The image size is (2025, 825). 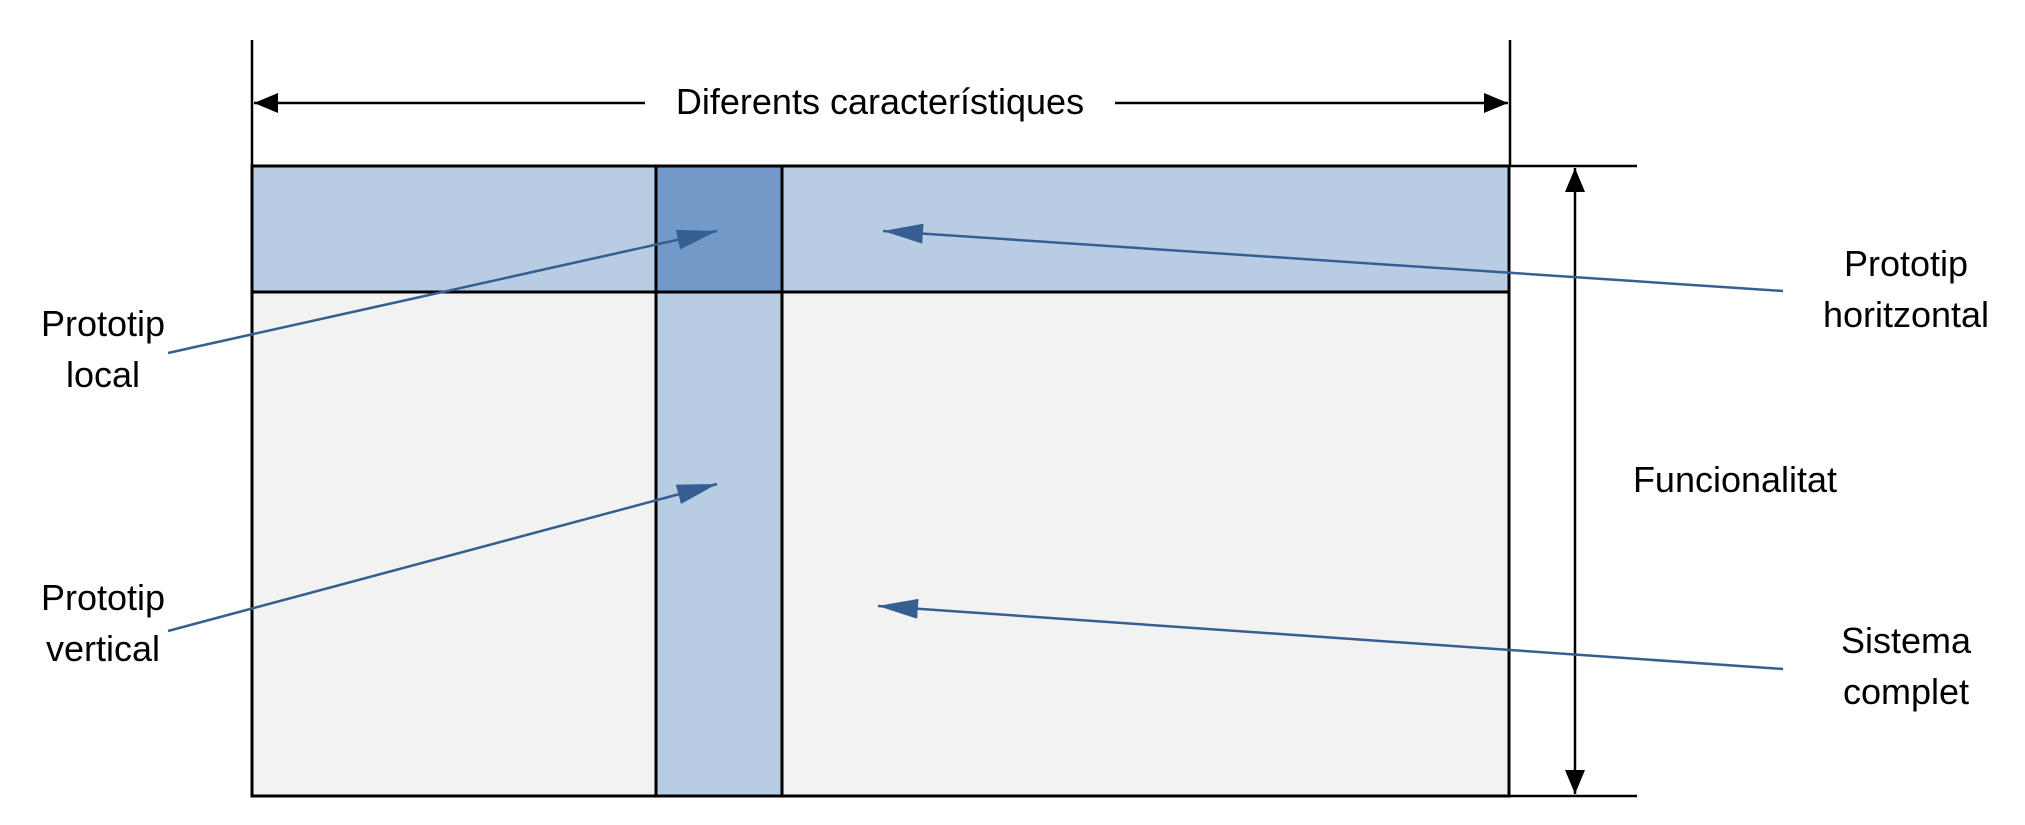 I want to click on functionality-label: Funcionalitat, so click(x=1735, y=479).